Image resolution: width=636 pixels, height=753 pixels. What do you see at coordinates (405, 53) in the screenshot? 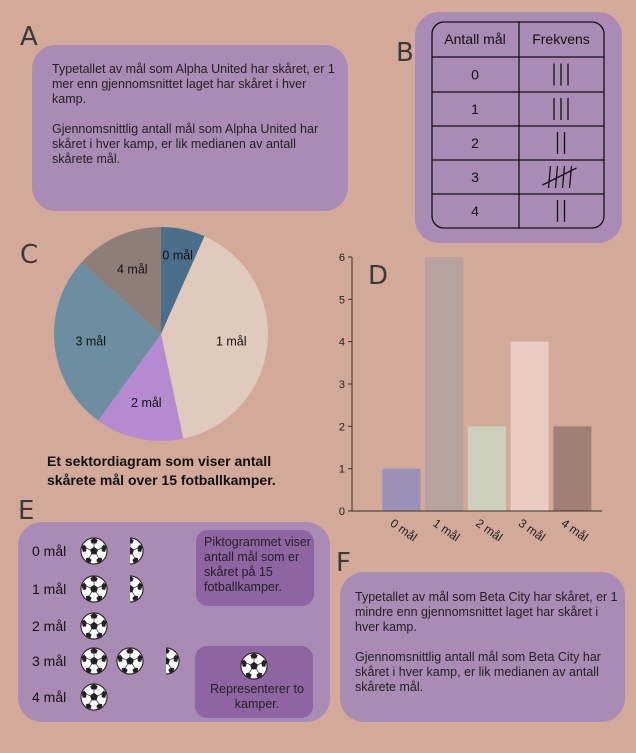
I see `letter: B` at bounding box center [405, 53].